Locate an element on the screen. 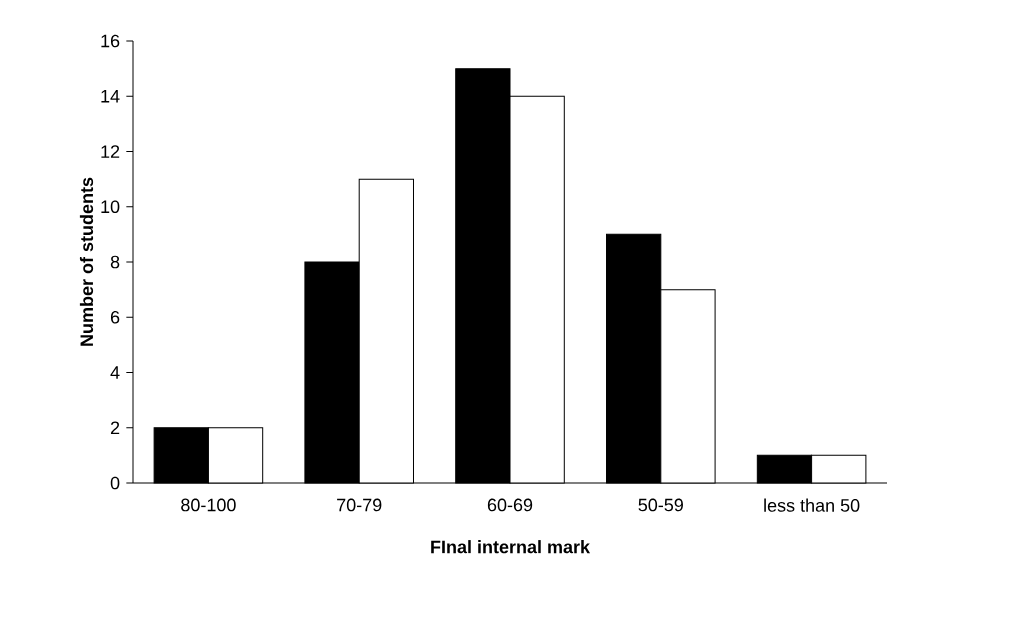  y-tick-label: 12 is located at coordinates (110, 151).